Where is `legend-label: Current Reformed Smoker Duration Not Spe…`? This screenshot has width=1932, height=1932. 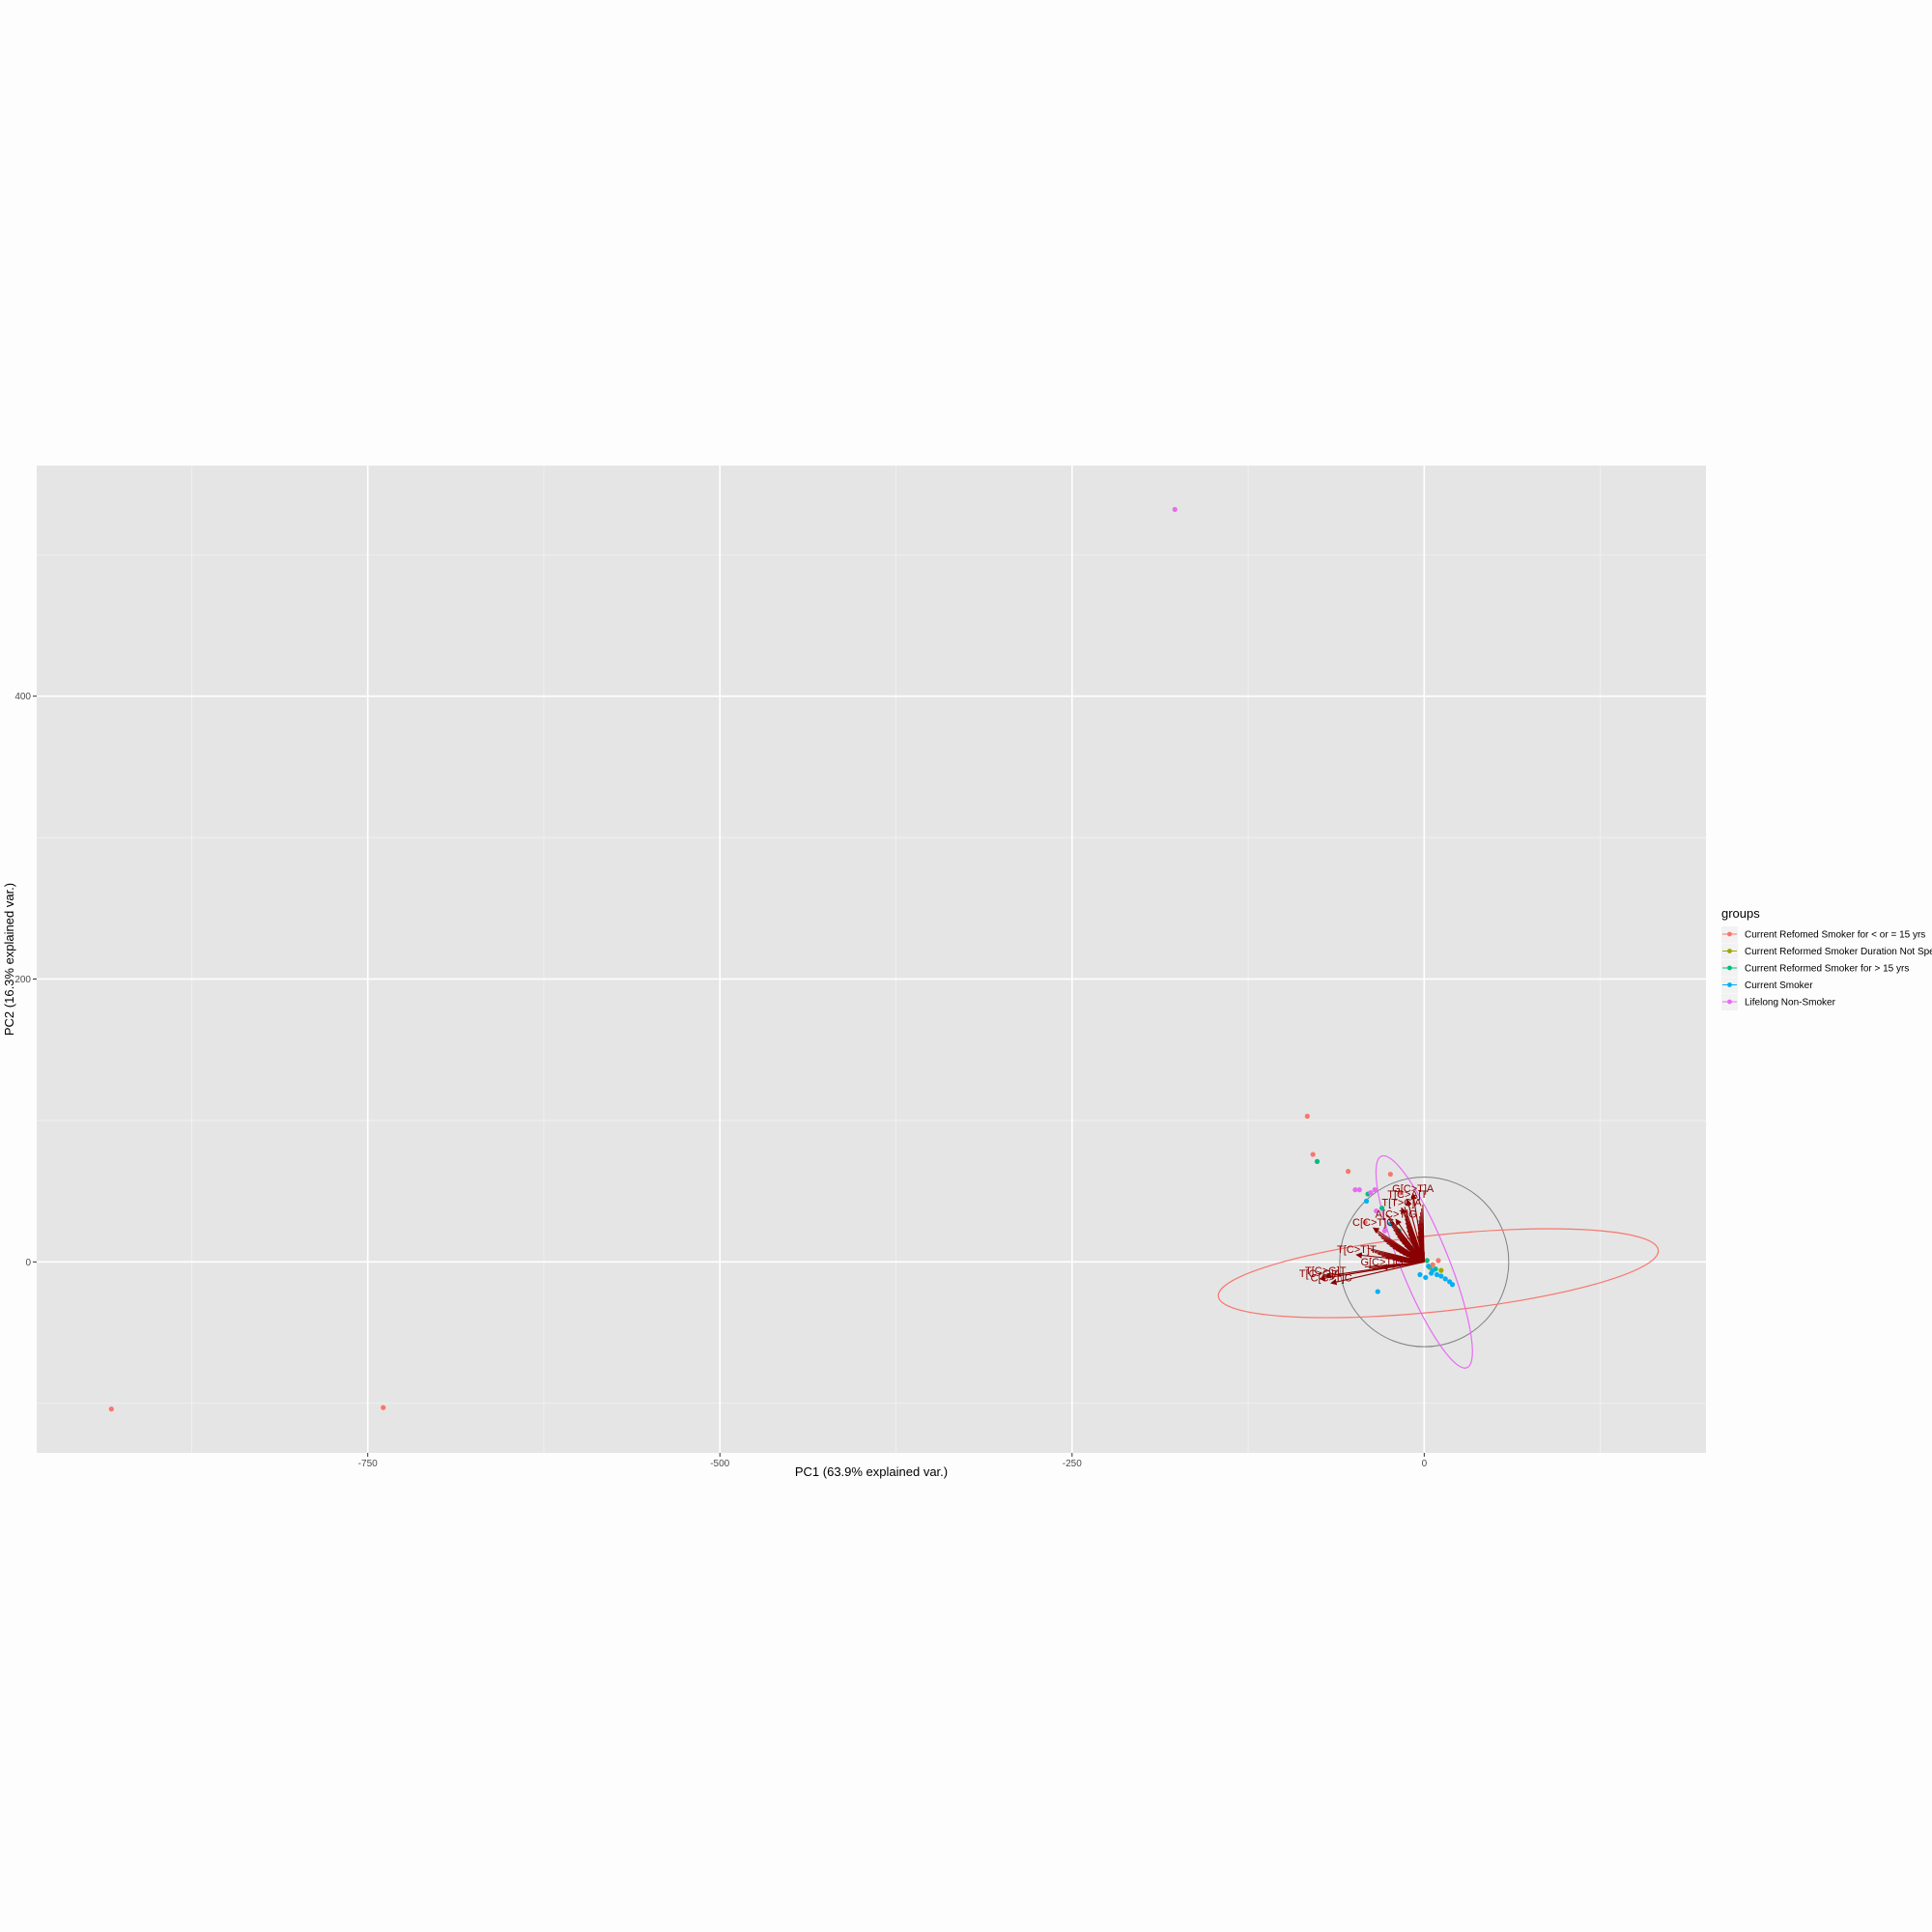
legend-label: Current Reformed Smoker Duration Not Spe… is located at coordinates (1838, 952).